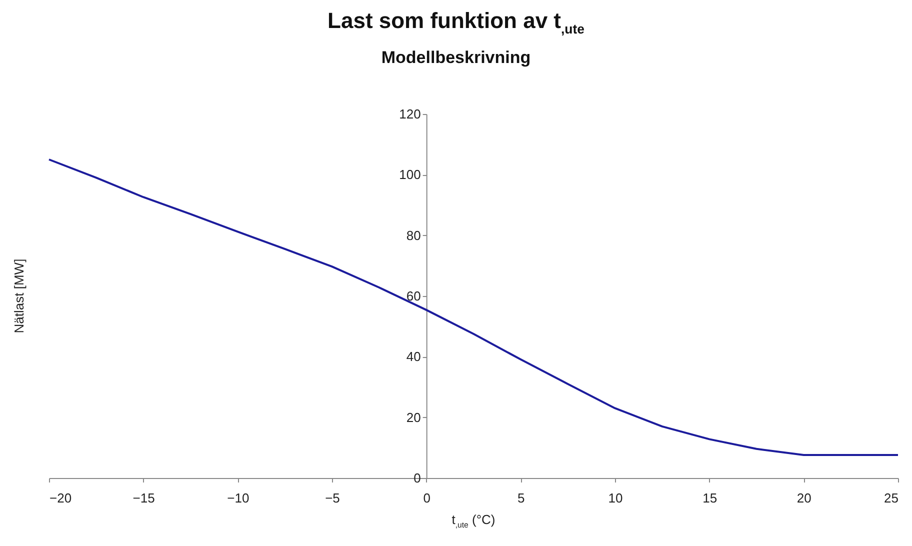  Describe the element at coordinates (804, 498) in the screenshot. I see `x-tick-label: 20` at that location.